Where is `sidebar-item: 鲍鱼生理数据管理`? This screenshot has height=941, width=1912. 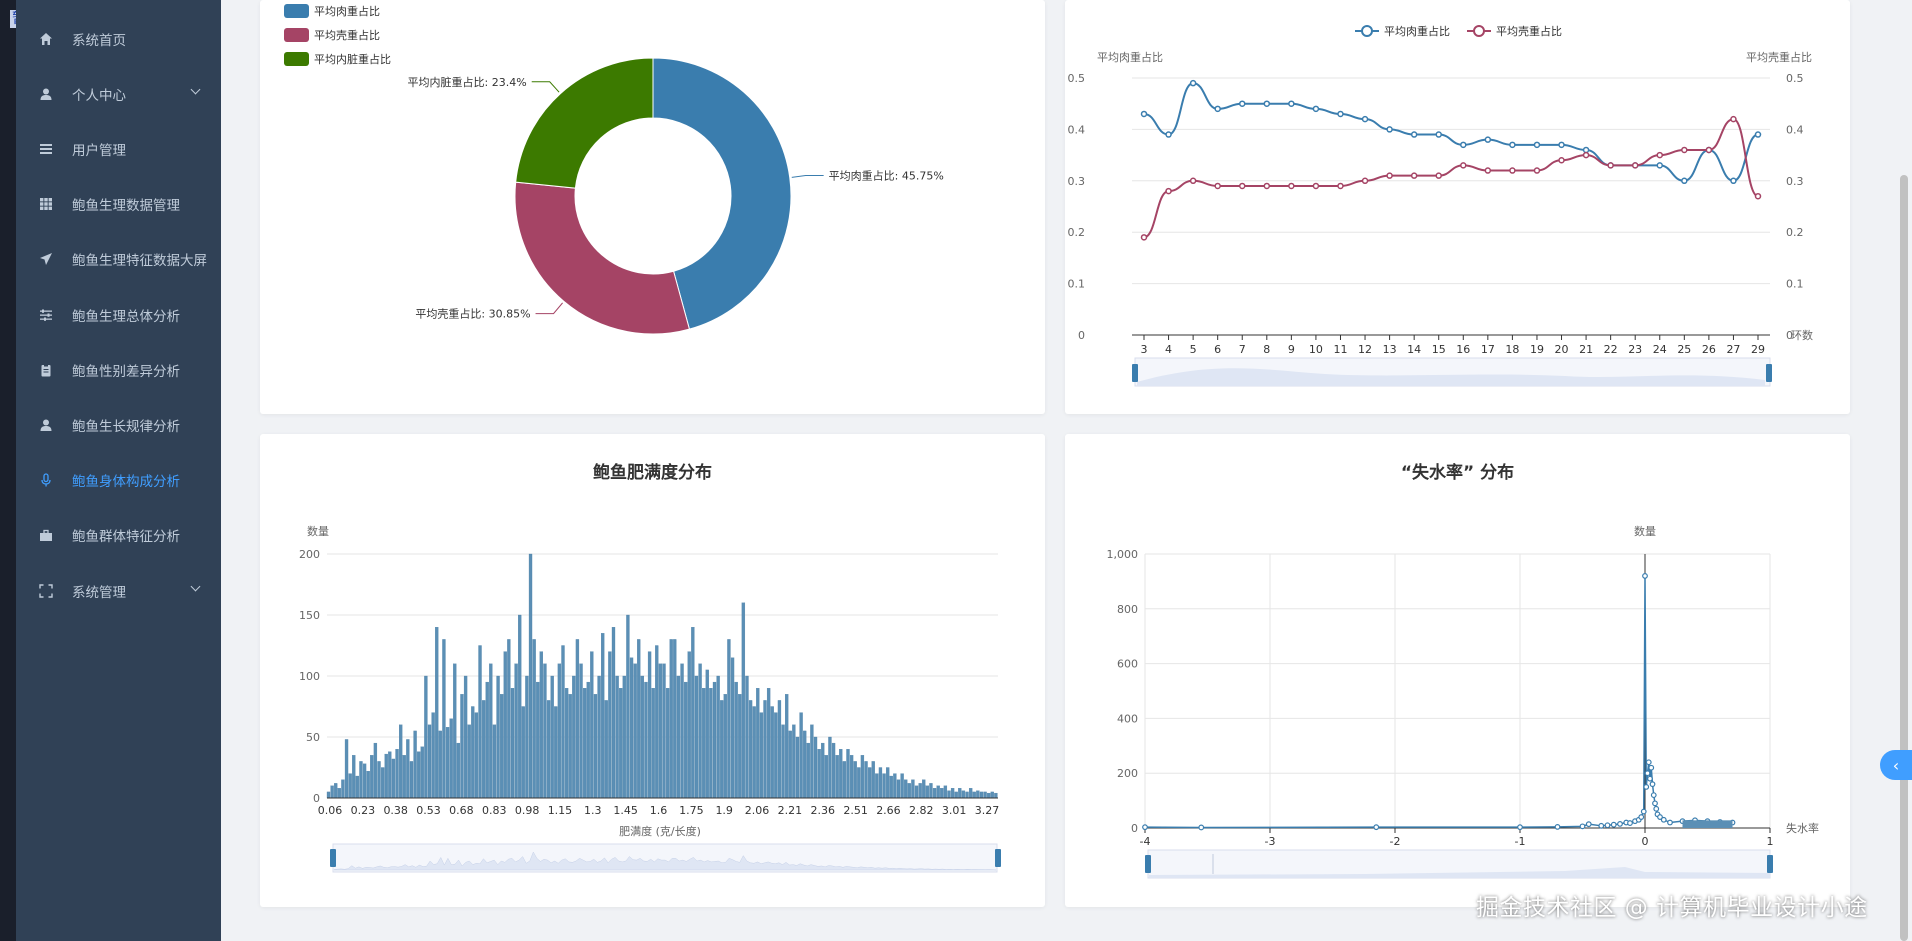 sidebar-item: 鲍鱼生理数据管理 is located at coordinates (118, 204).